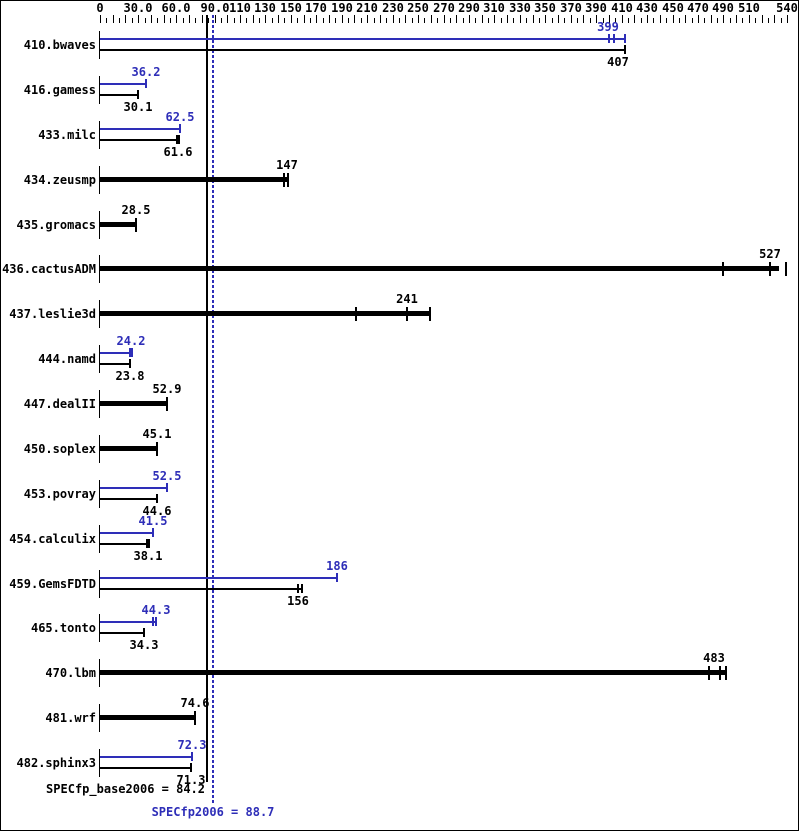  Describe the element at coordinates (52, 539) in the screenshot. I see `benchmark-name: 454.calculix` at that location.